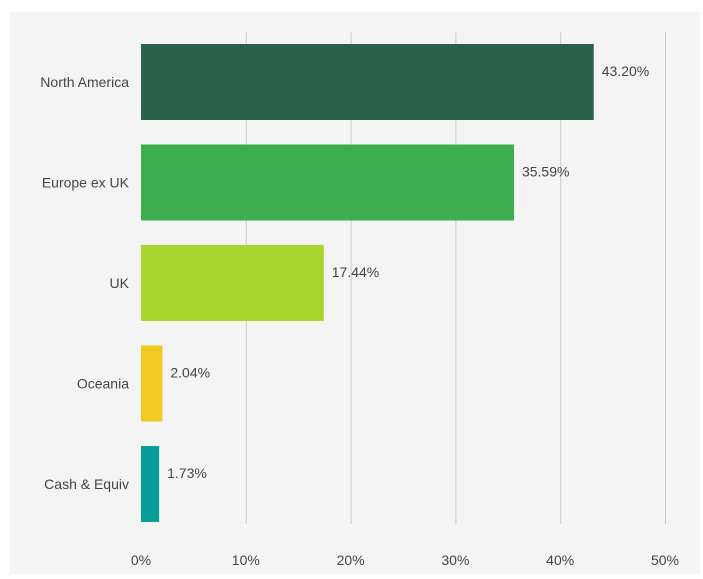  Describe the element at coordinates (560, 560) in the screenshot. I see `x-tick-label: 40%` at that location.